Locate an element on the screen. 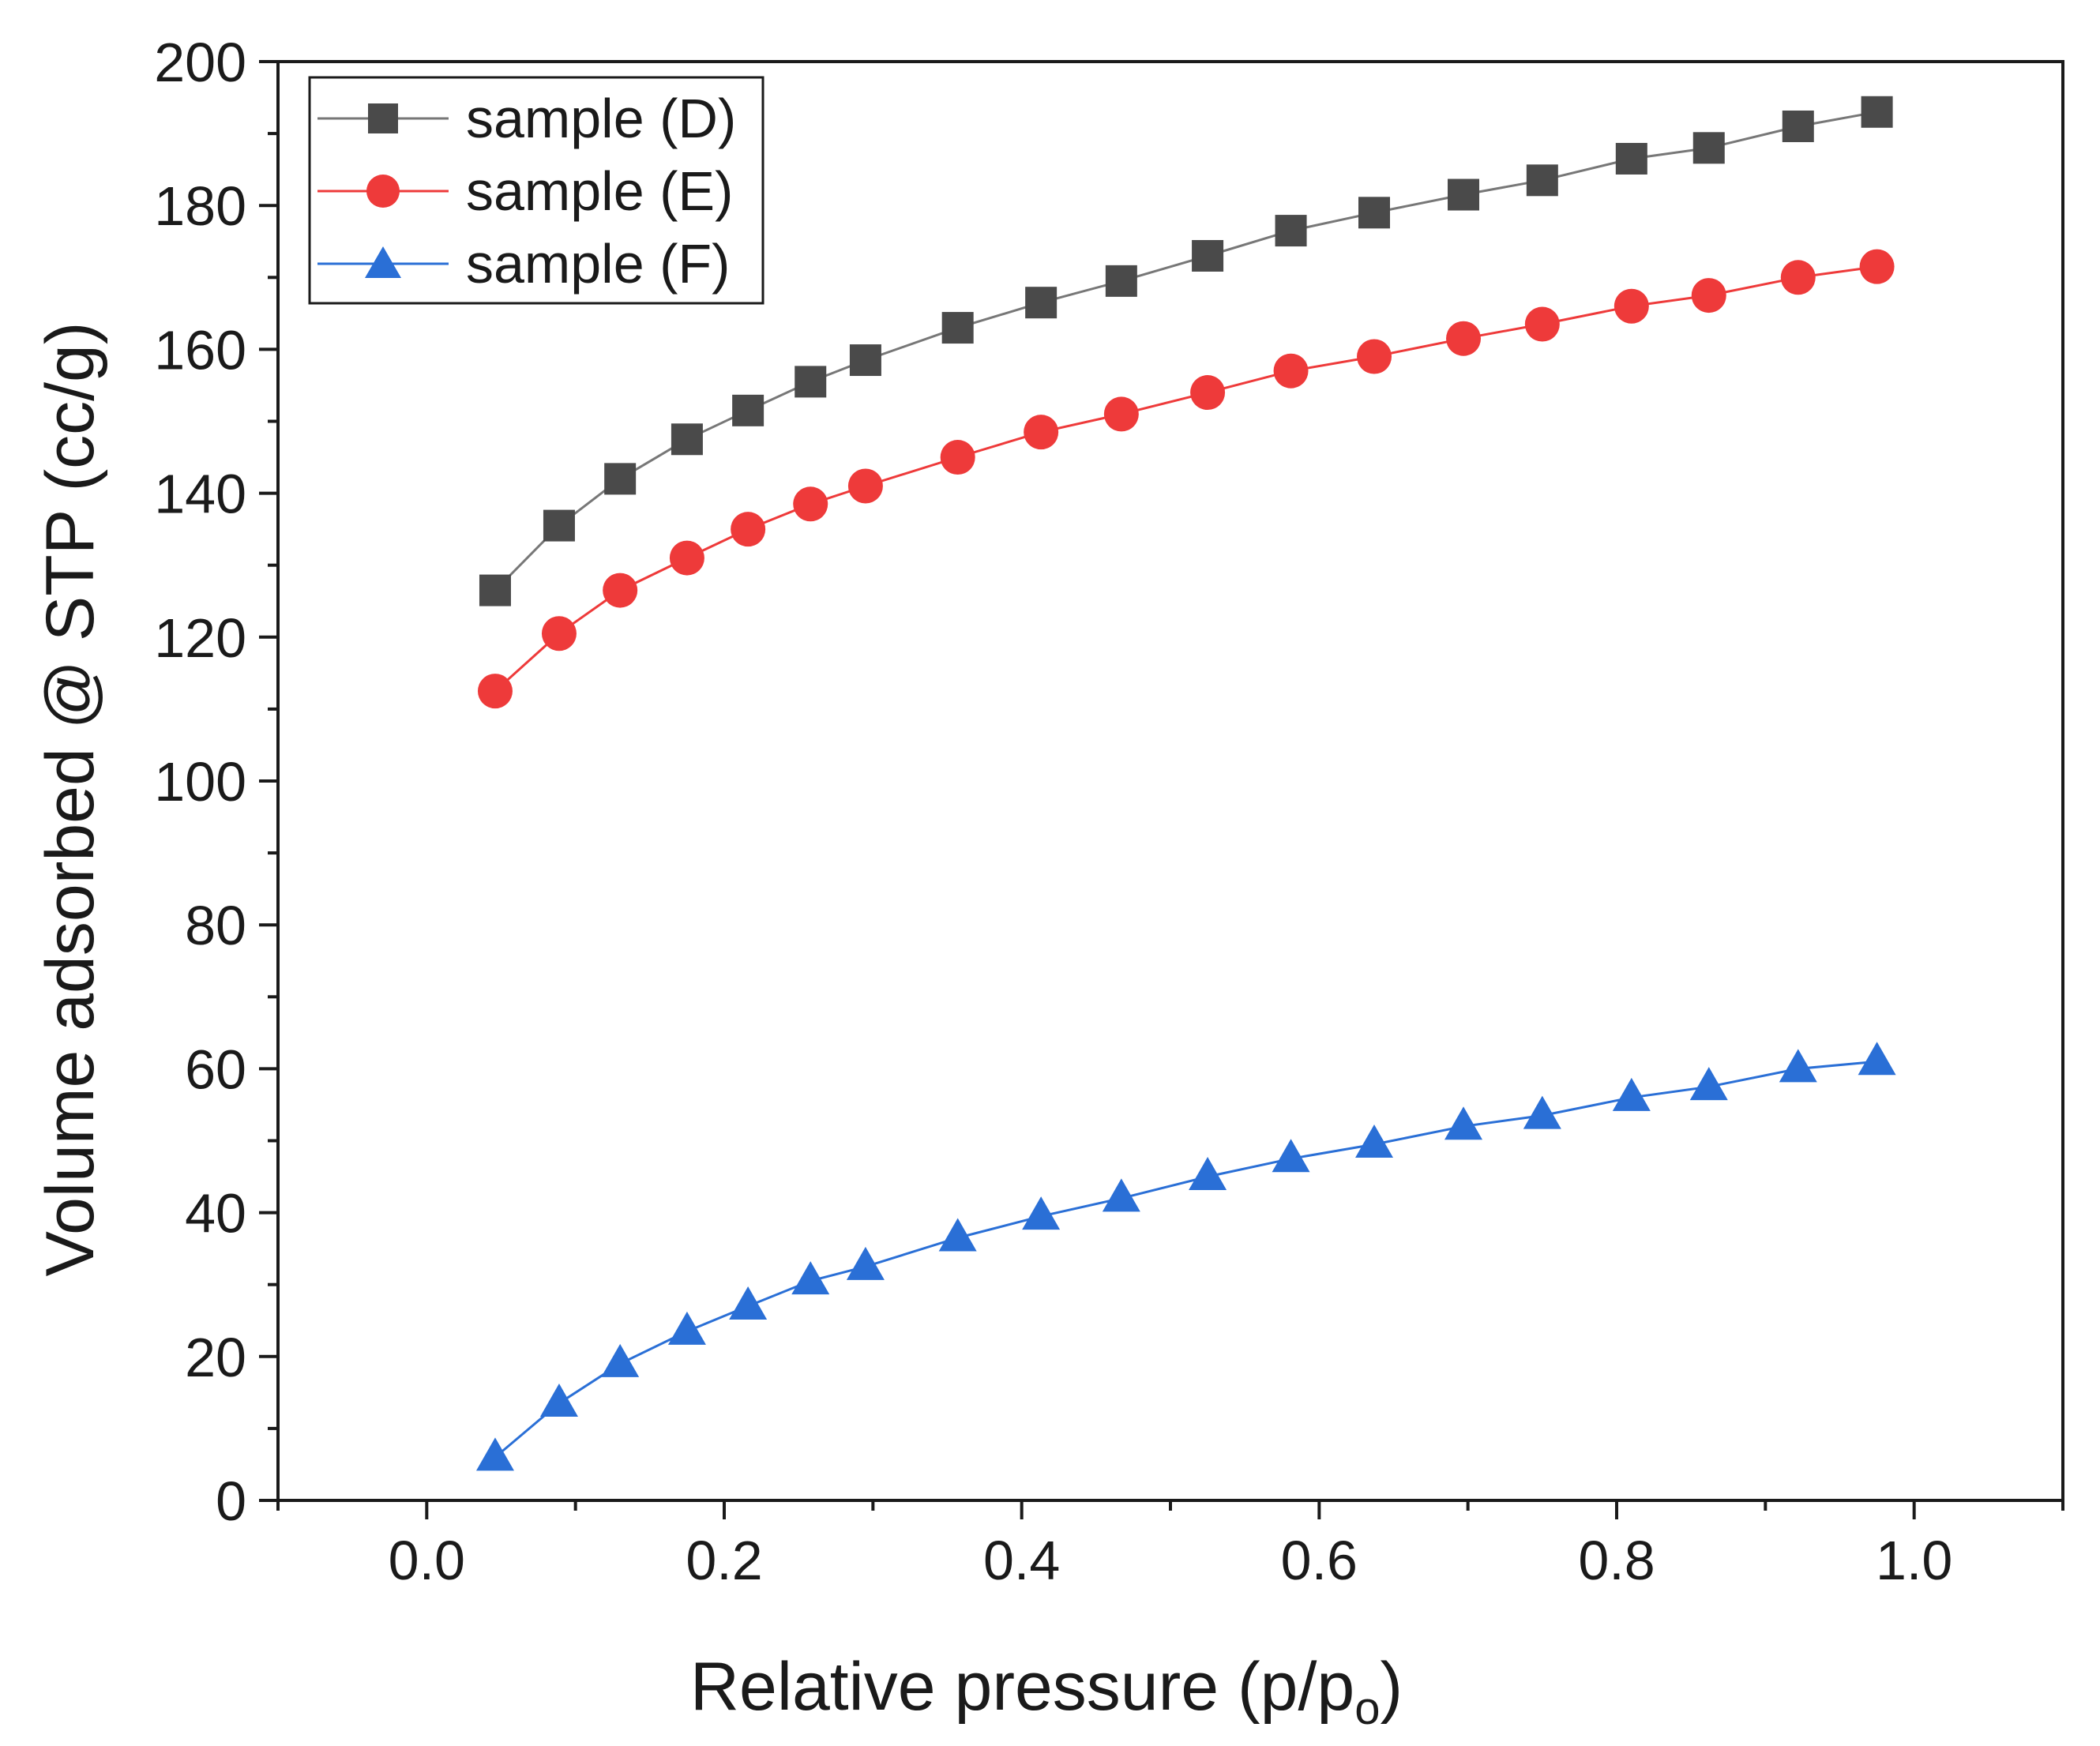 The width and height of the screenshot is (2100, 1746). x-axis-label: Relative pressure (p/po) is located at coordinates (1046, 1691).